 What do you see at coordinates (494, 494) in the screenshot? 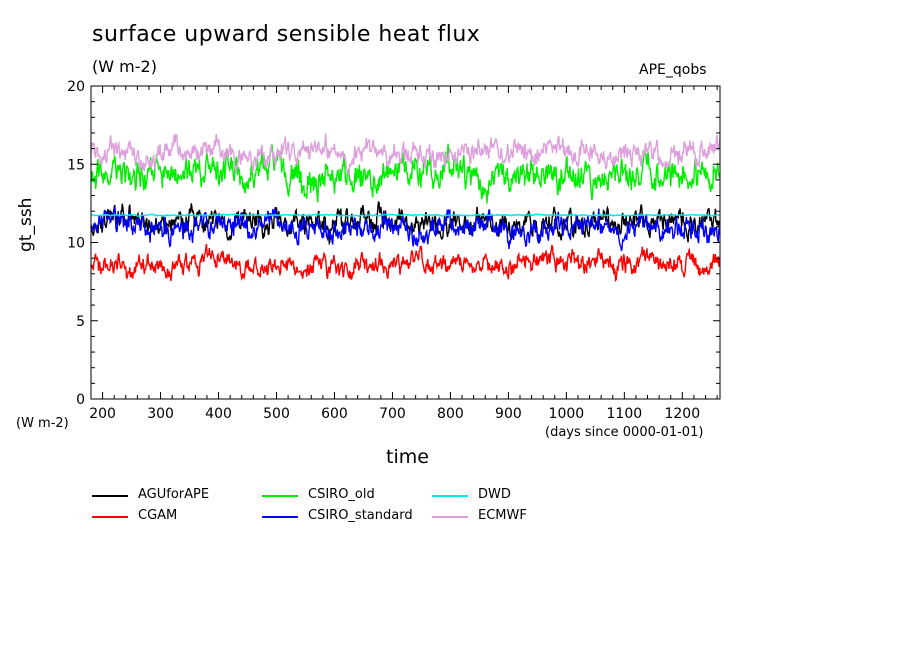
I see `legend-label: DWD` at bounding box center [494, 494].